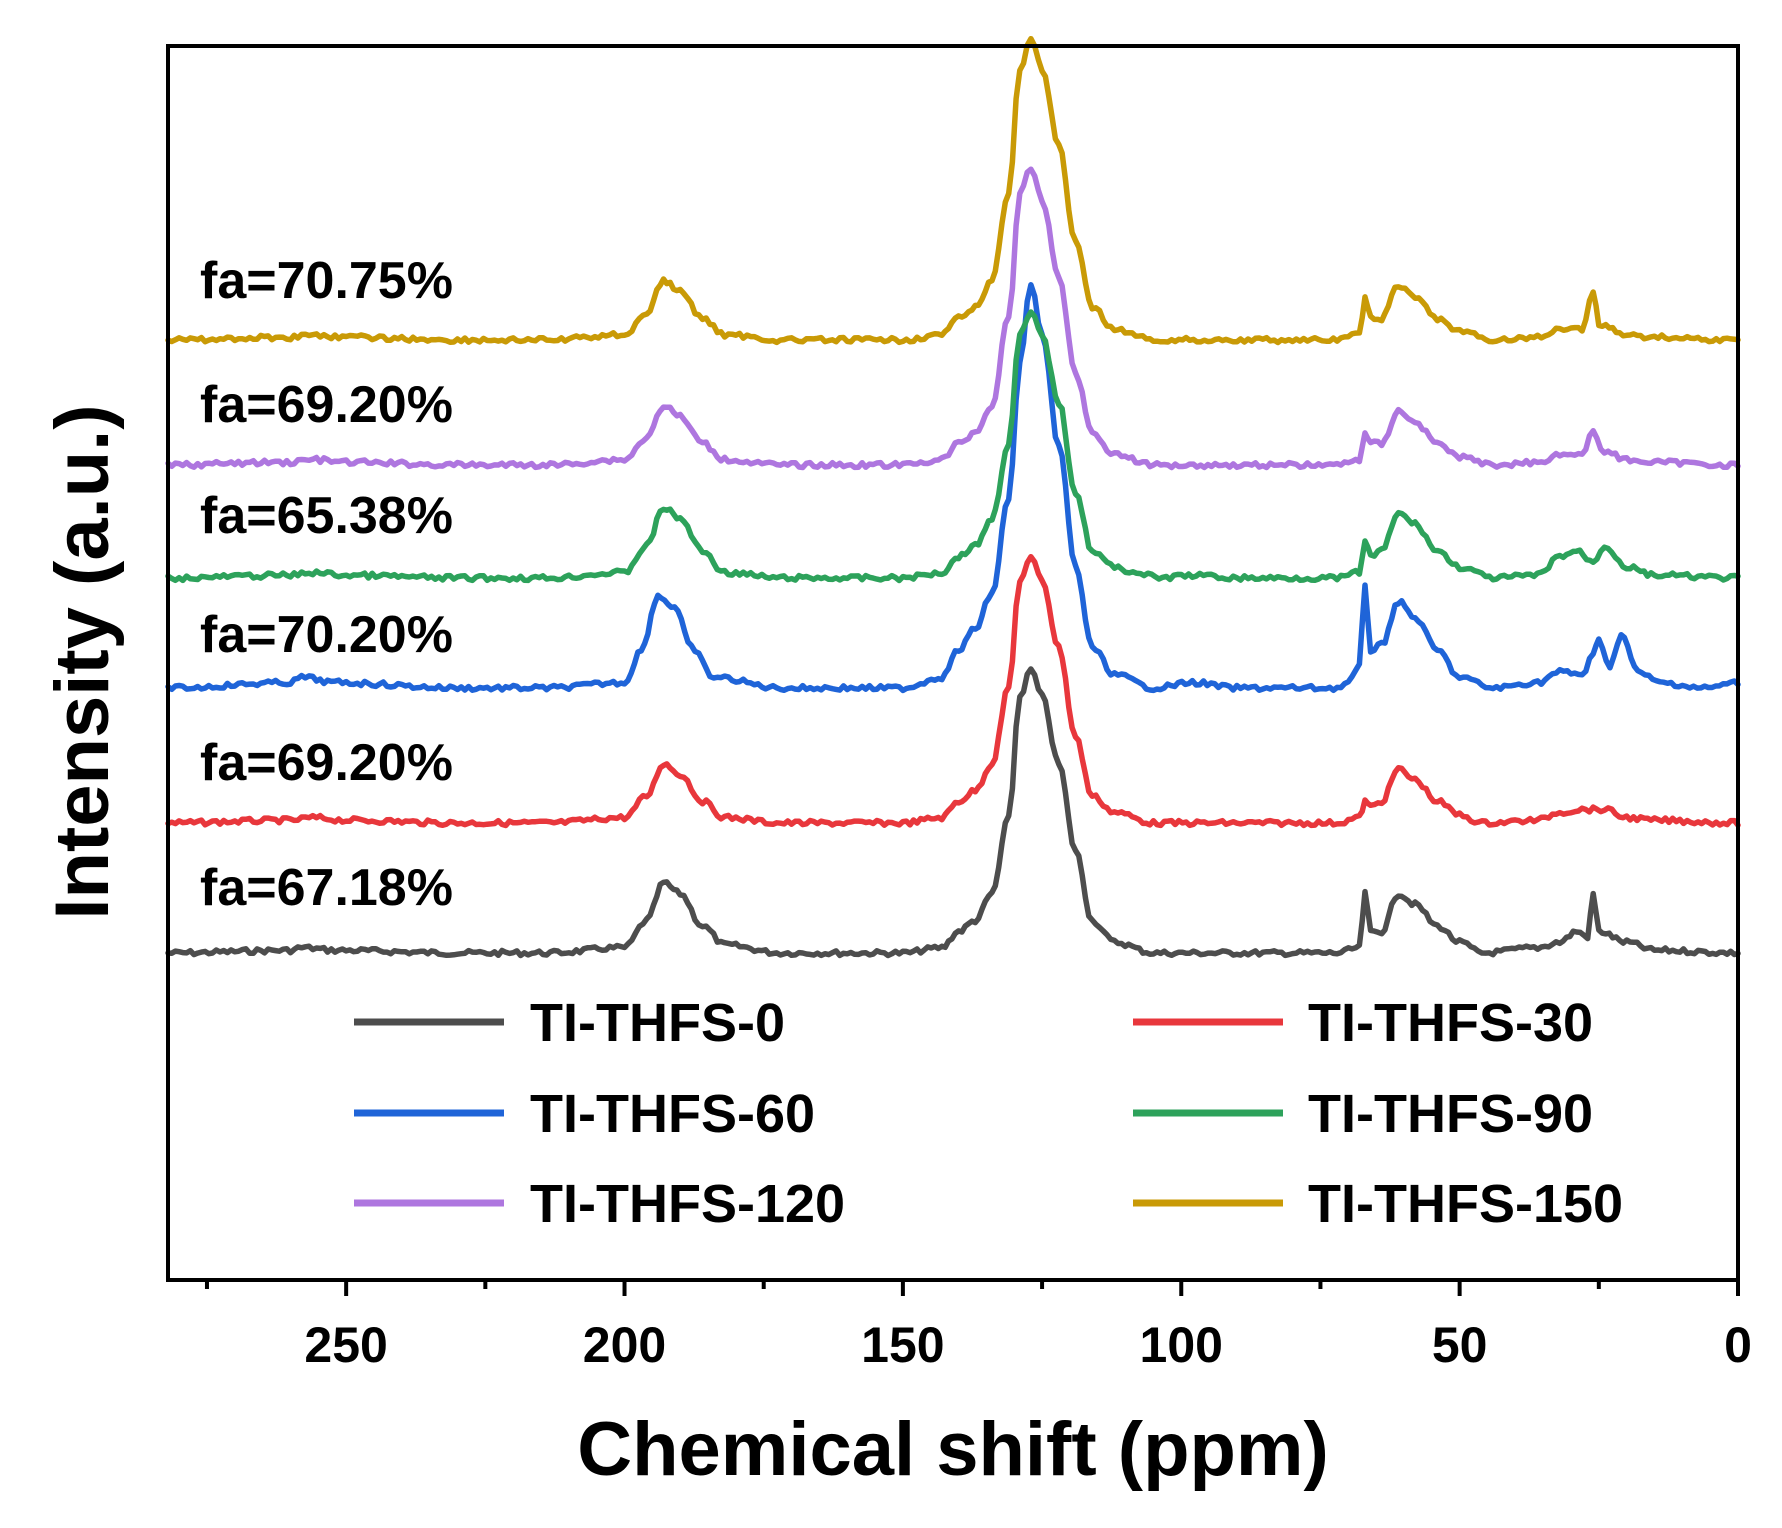 This screenshot has width=1782, height=1528. What do you see at coordinates (1738, 1345) in the screenshot?
I see `x-tick-label: 0` at bounding box center [1738, 1345].